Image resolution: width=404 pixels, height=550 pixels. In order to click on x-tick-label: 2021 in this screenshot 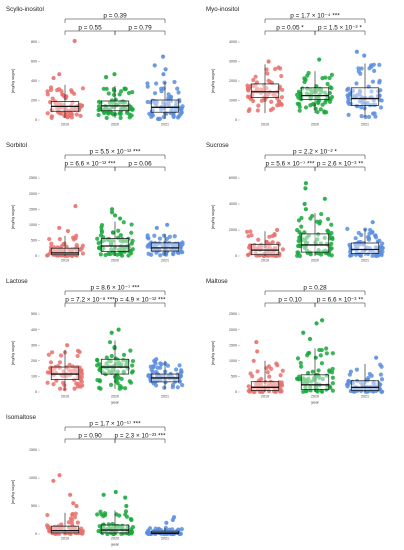, I will do `click(165, 125)`.